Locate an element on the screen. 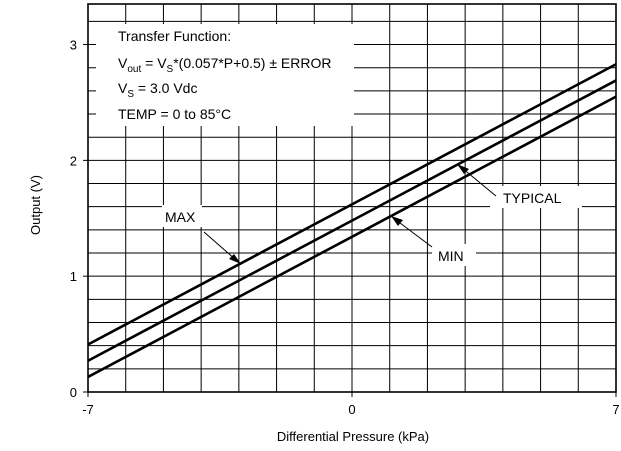 The width and height of the screenshot is (621, 451). min-label-background is located at coordinates (454, 255).